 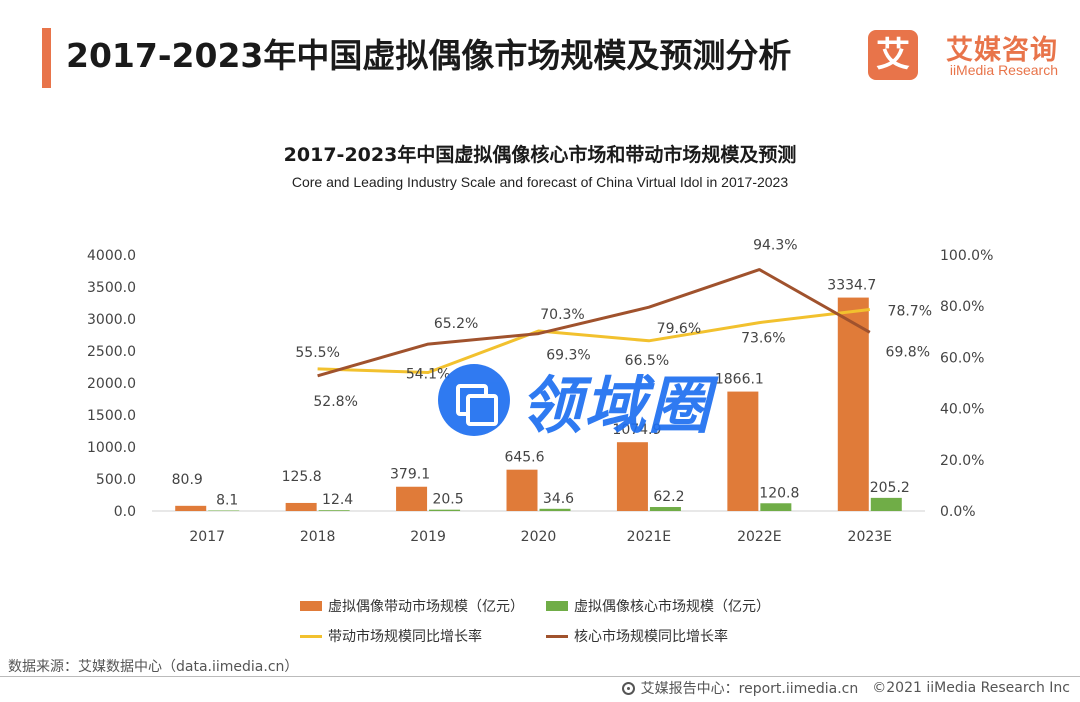 What do you see at coordinates (779, 493) in the screenshot?
I see `bar-label-core-market: 120.8` at bounding box center [779, 493].